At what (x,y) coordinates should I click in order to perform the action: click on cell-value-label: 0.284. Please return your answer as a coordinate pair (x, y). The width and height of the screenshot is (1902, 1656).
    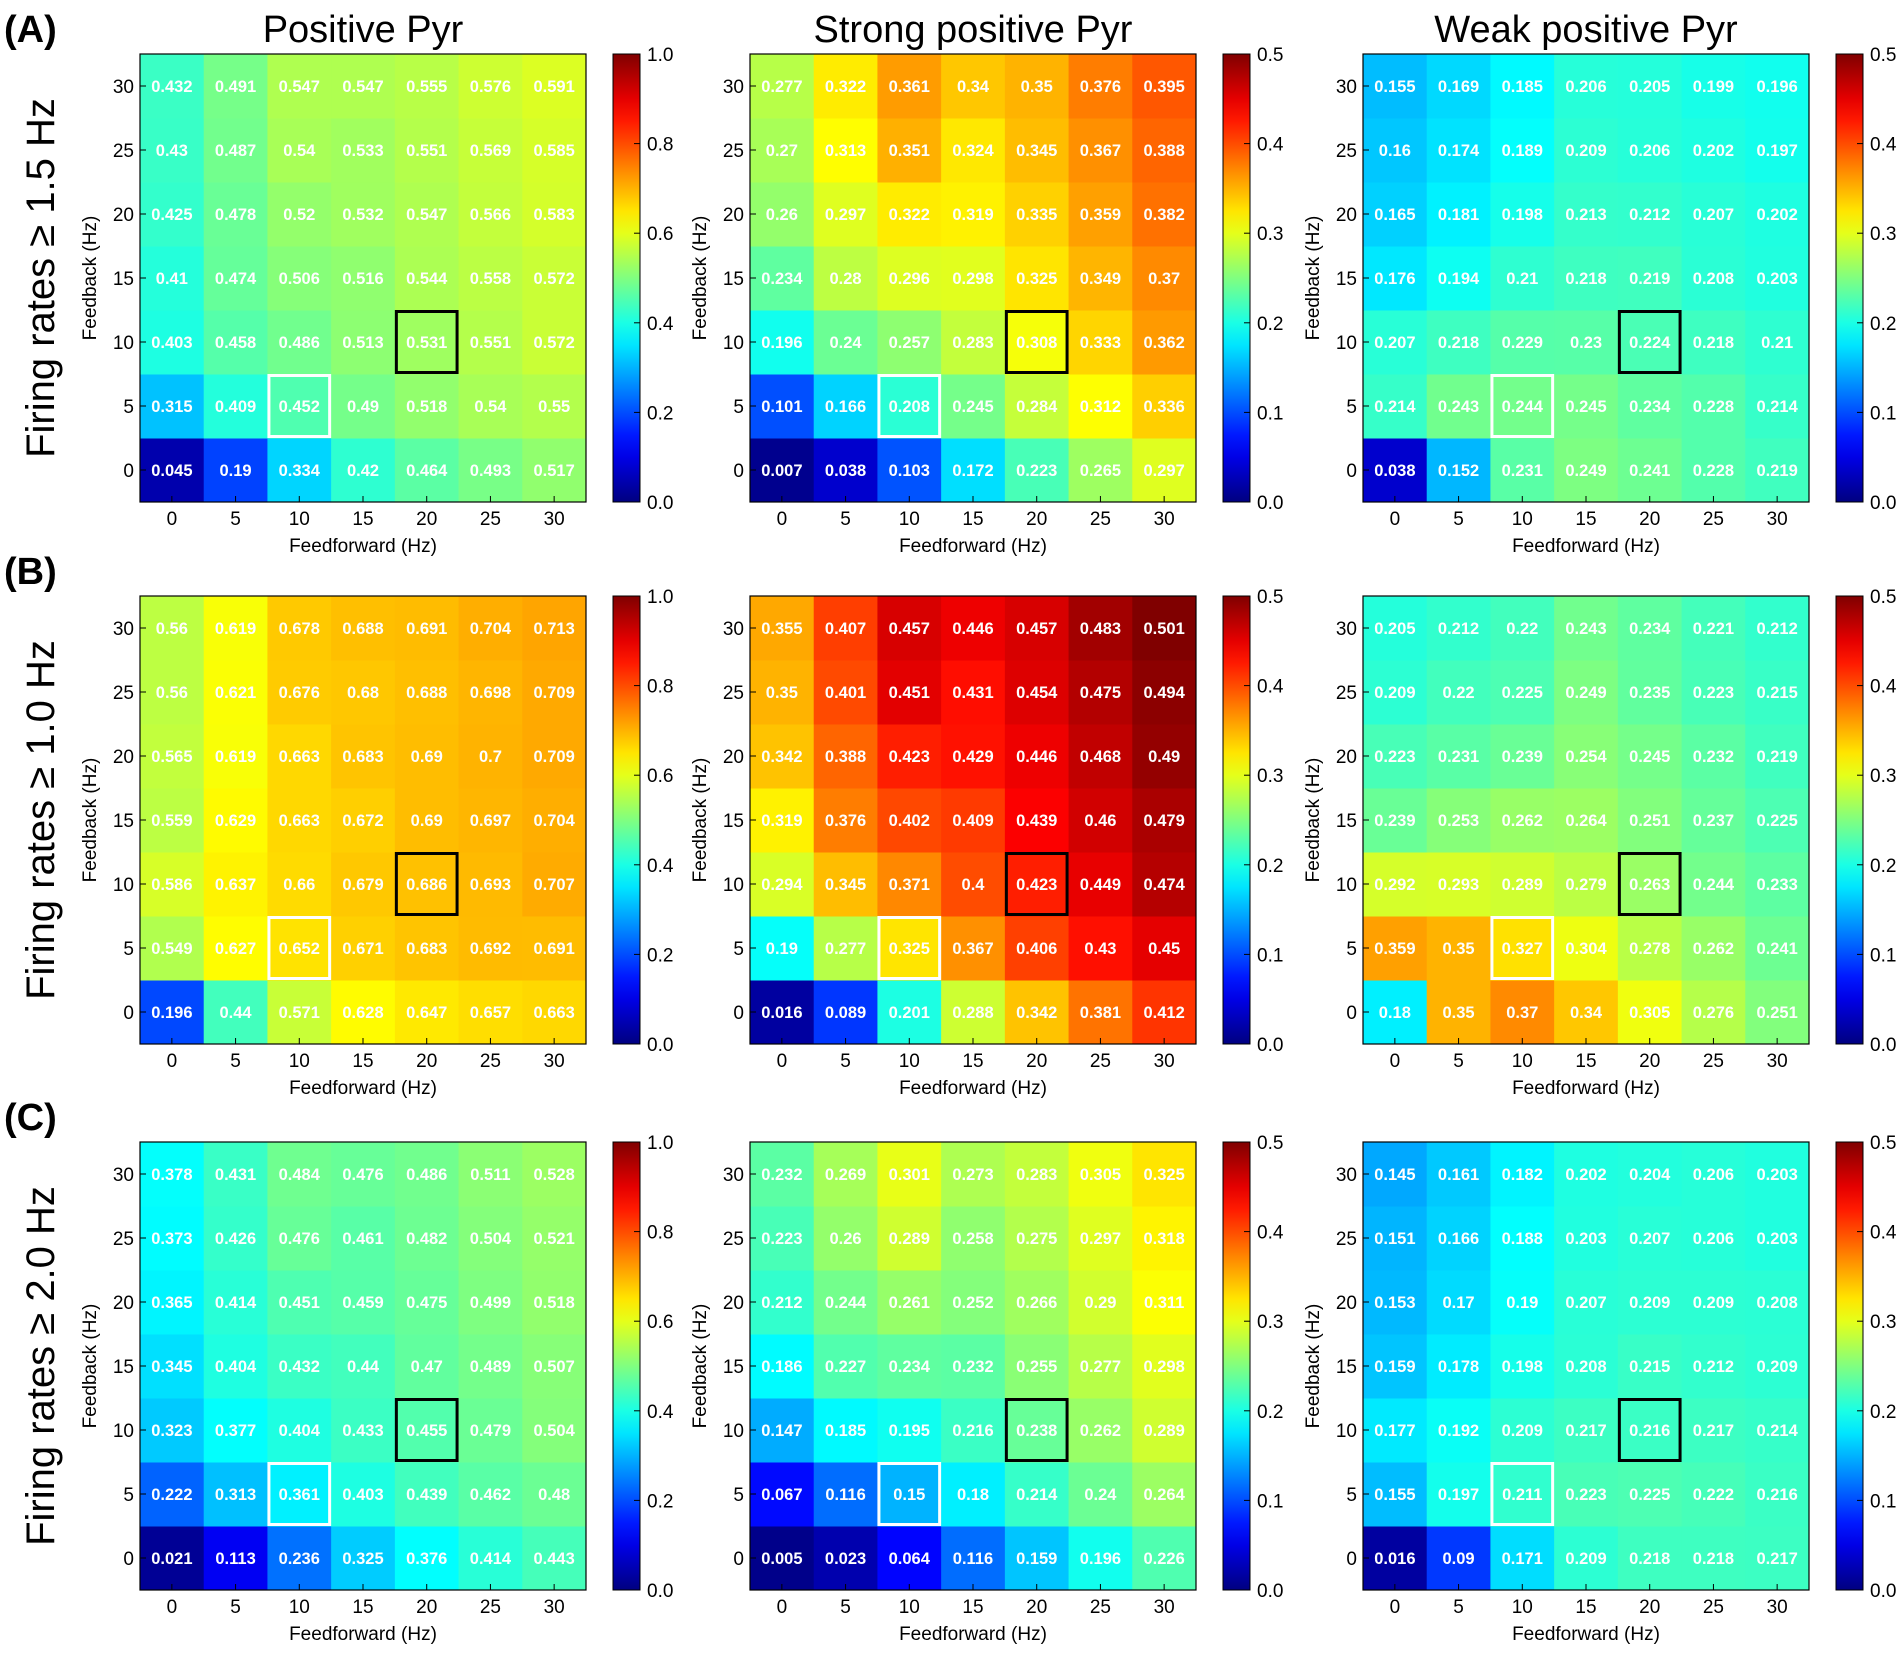
    Looking at the image, I should click on (1037, 407).